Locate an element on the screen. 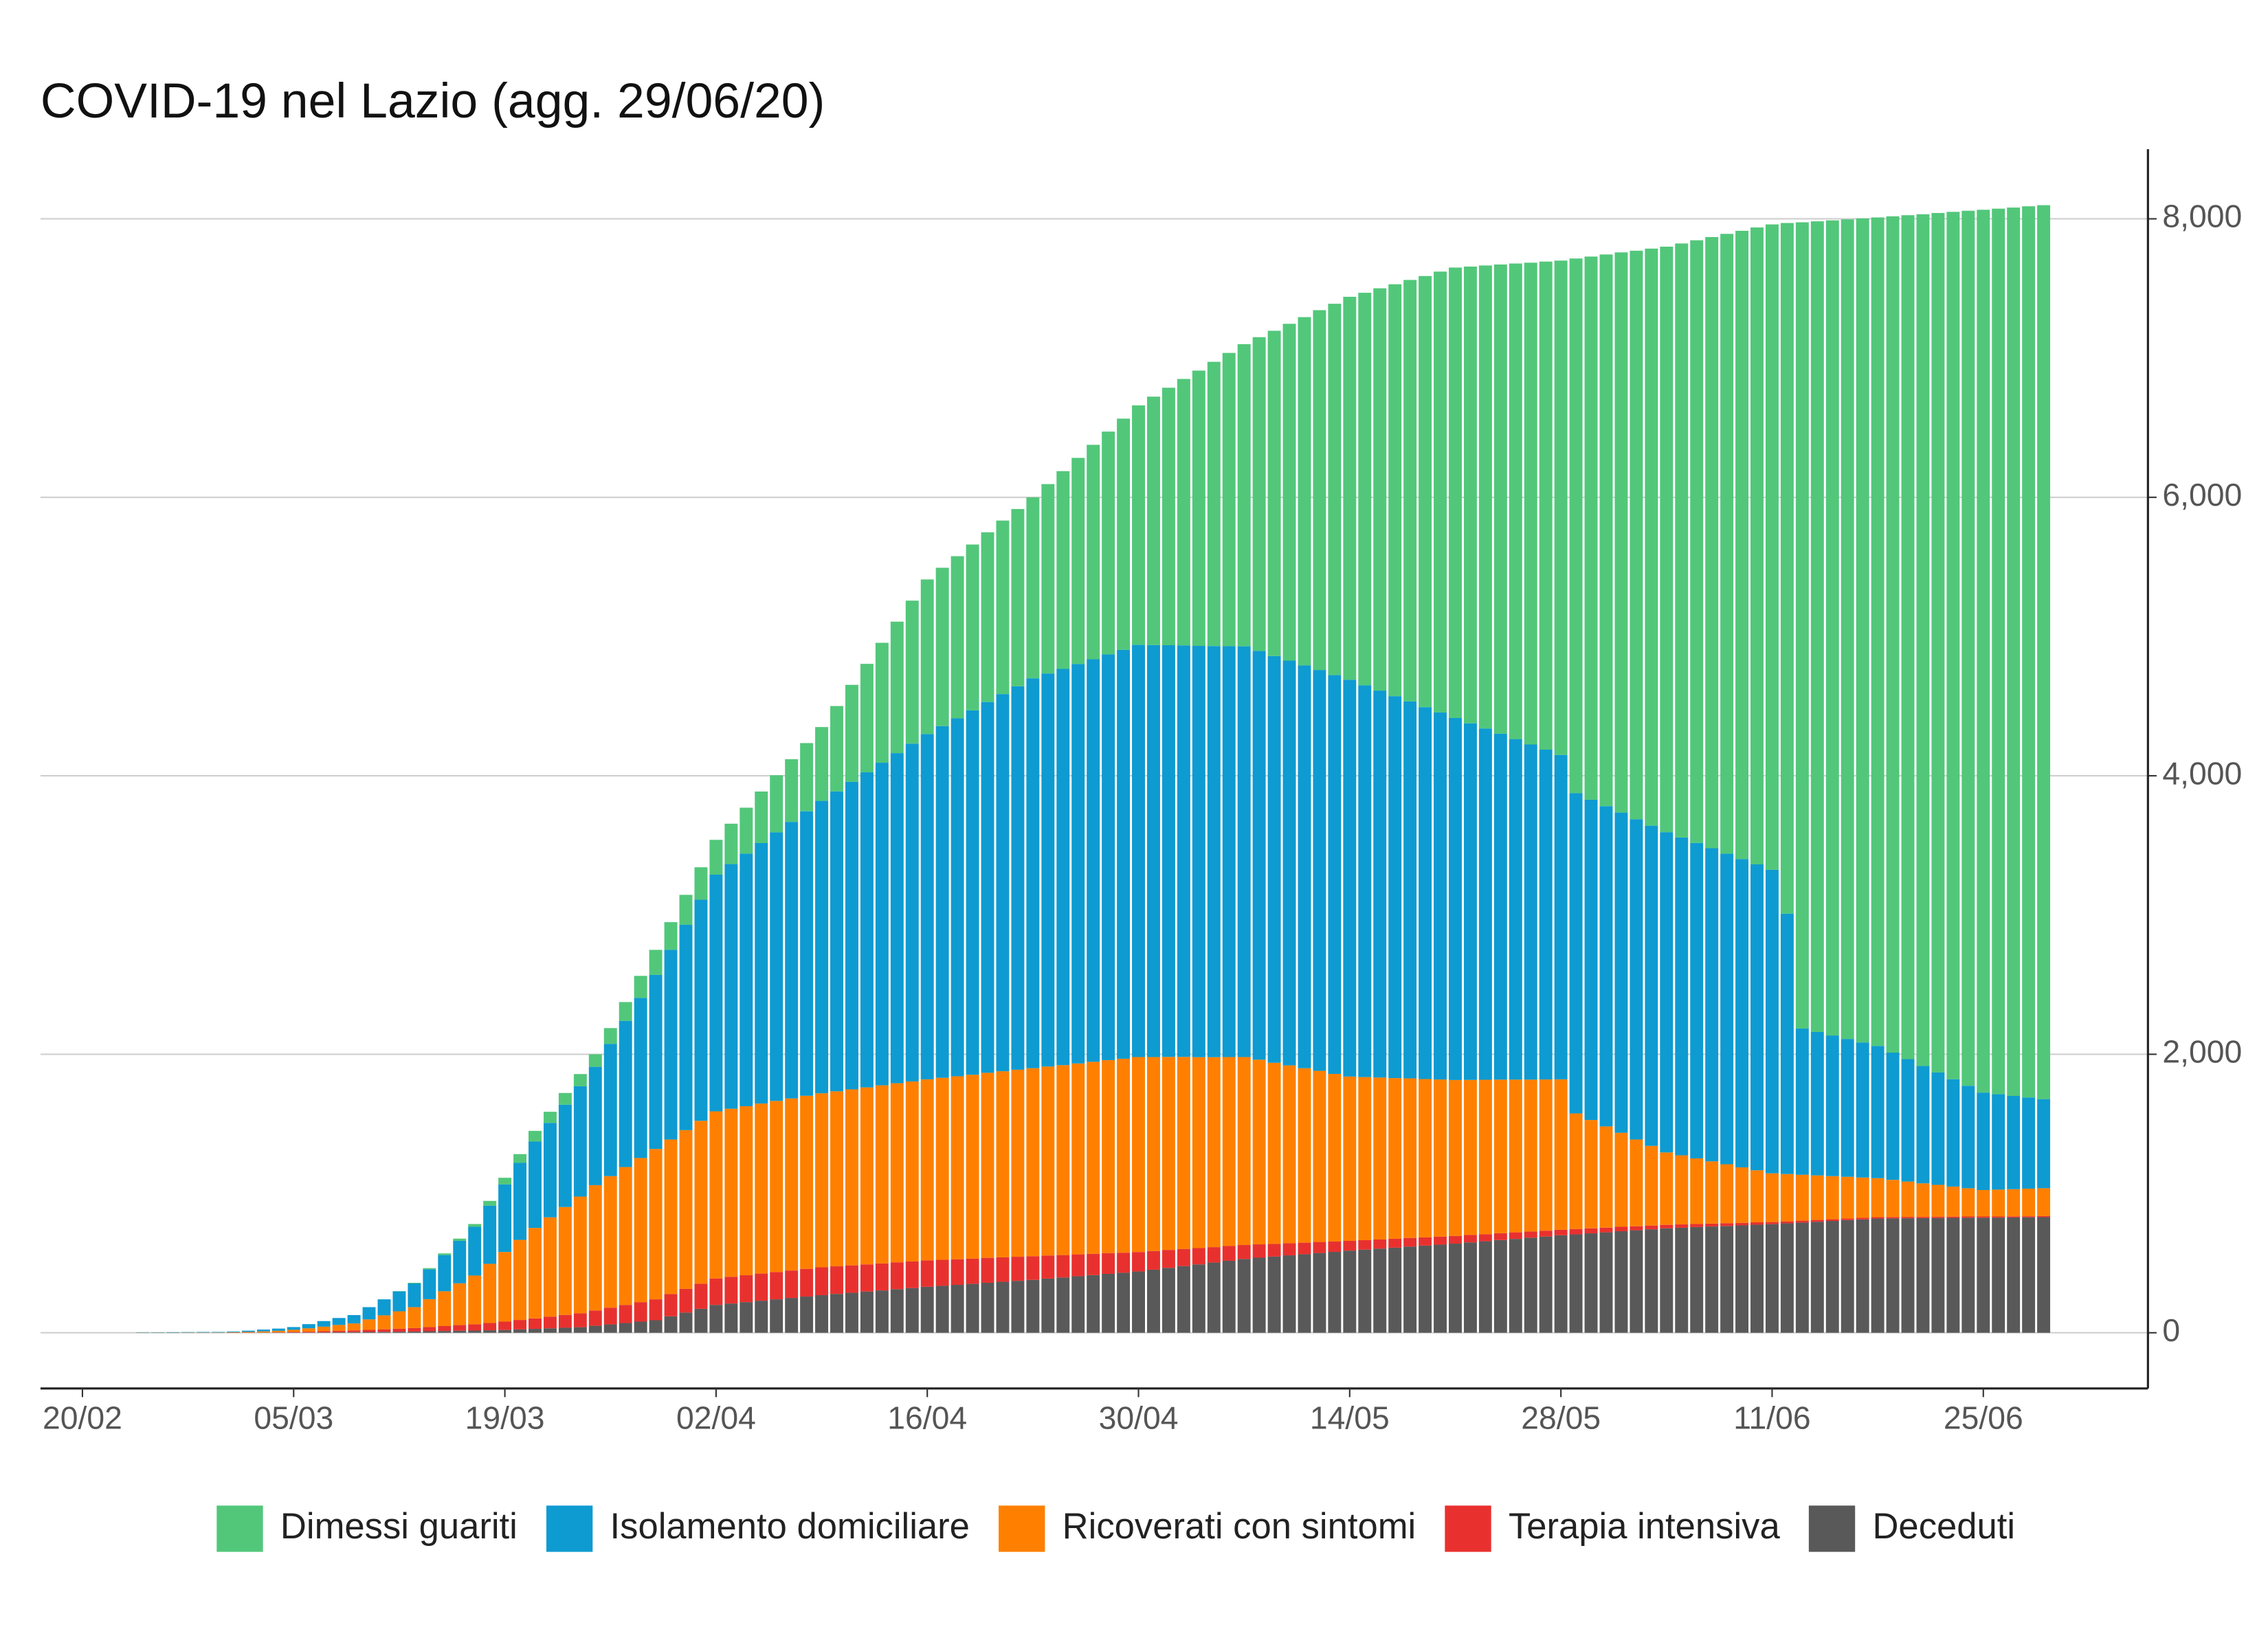 Image resolution: width=2268 pixels, height=1649 pixels. legend-label: Terapia intensiva is located at coordinates (1645, 1526).